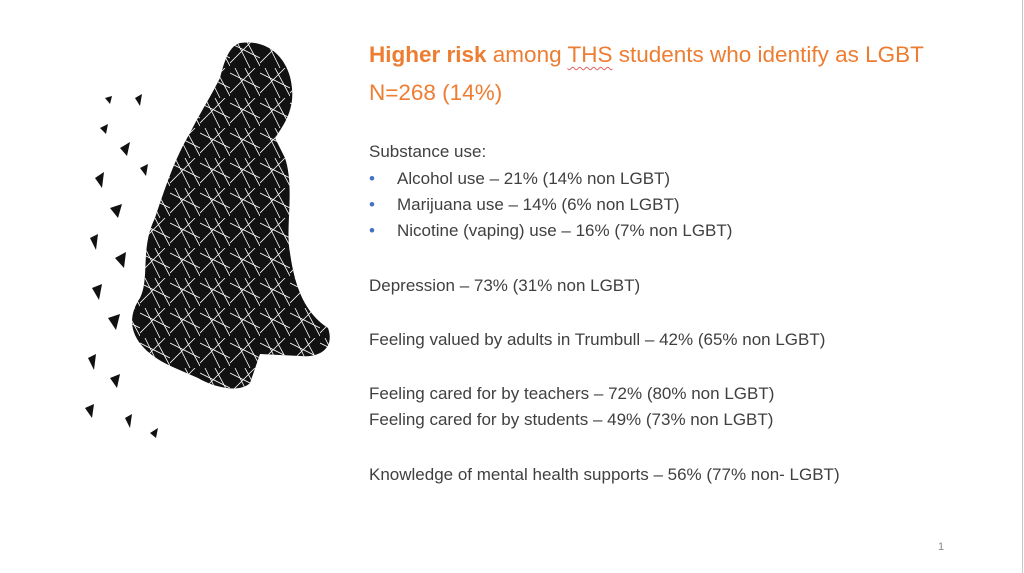  Describe the element at coordinates (941, 547) in the screenshot. I see `page-number: 1` at that location.